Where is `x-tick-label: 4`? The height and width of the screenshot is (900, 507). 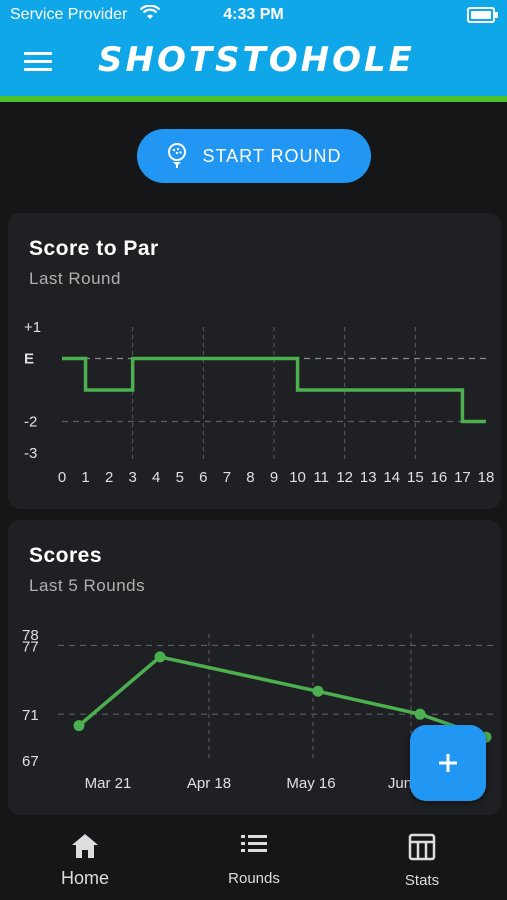 x-tick-label: 4 is located at coordinates (156, 477).